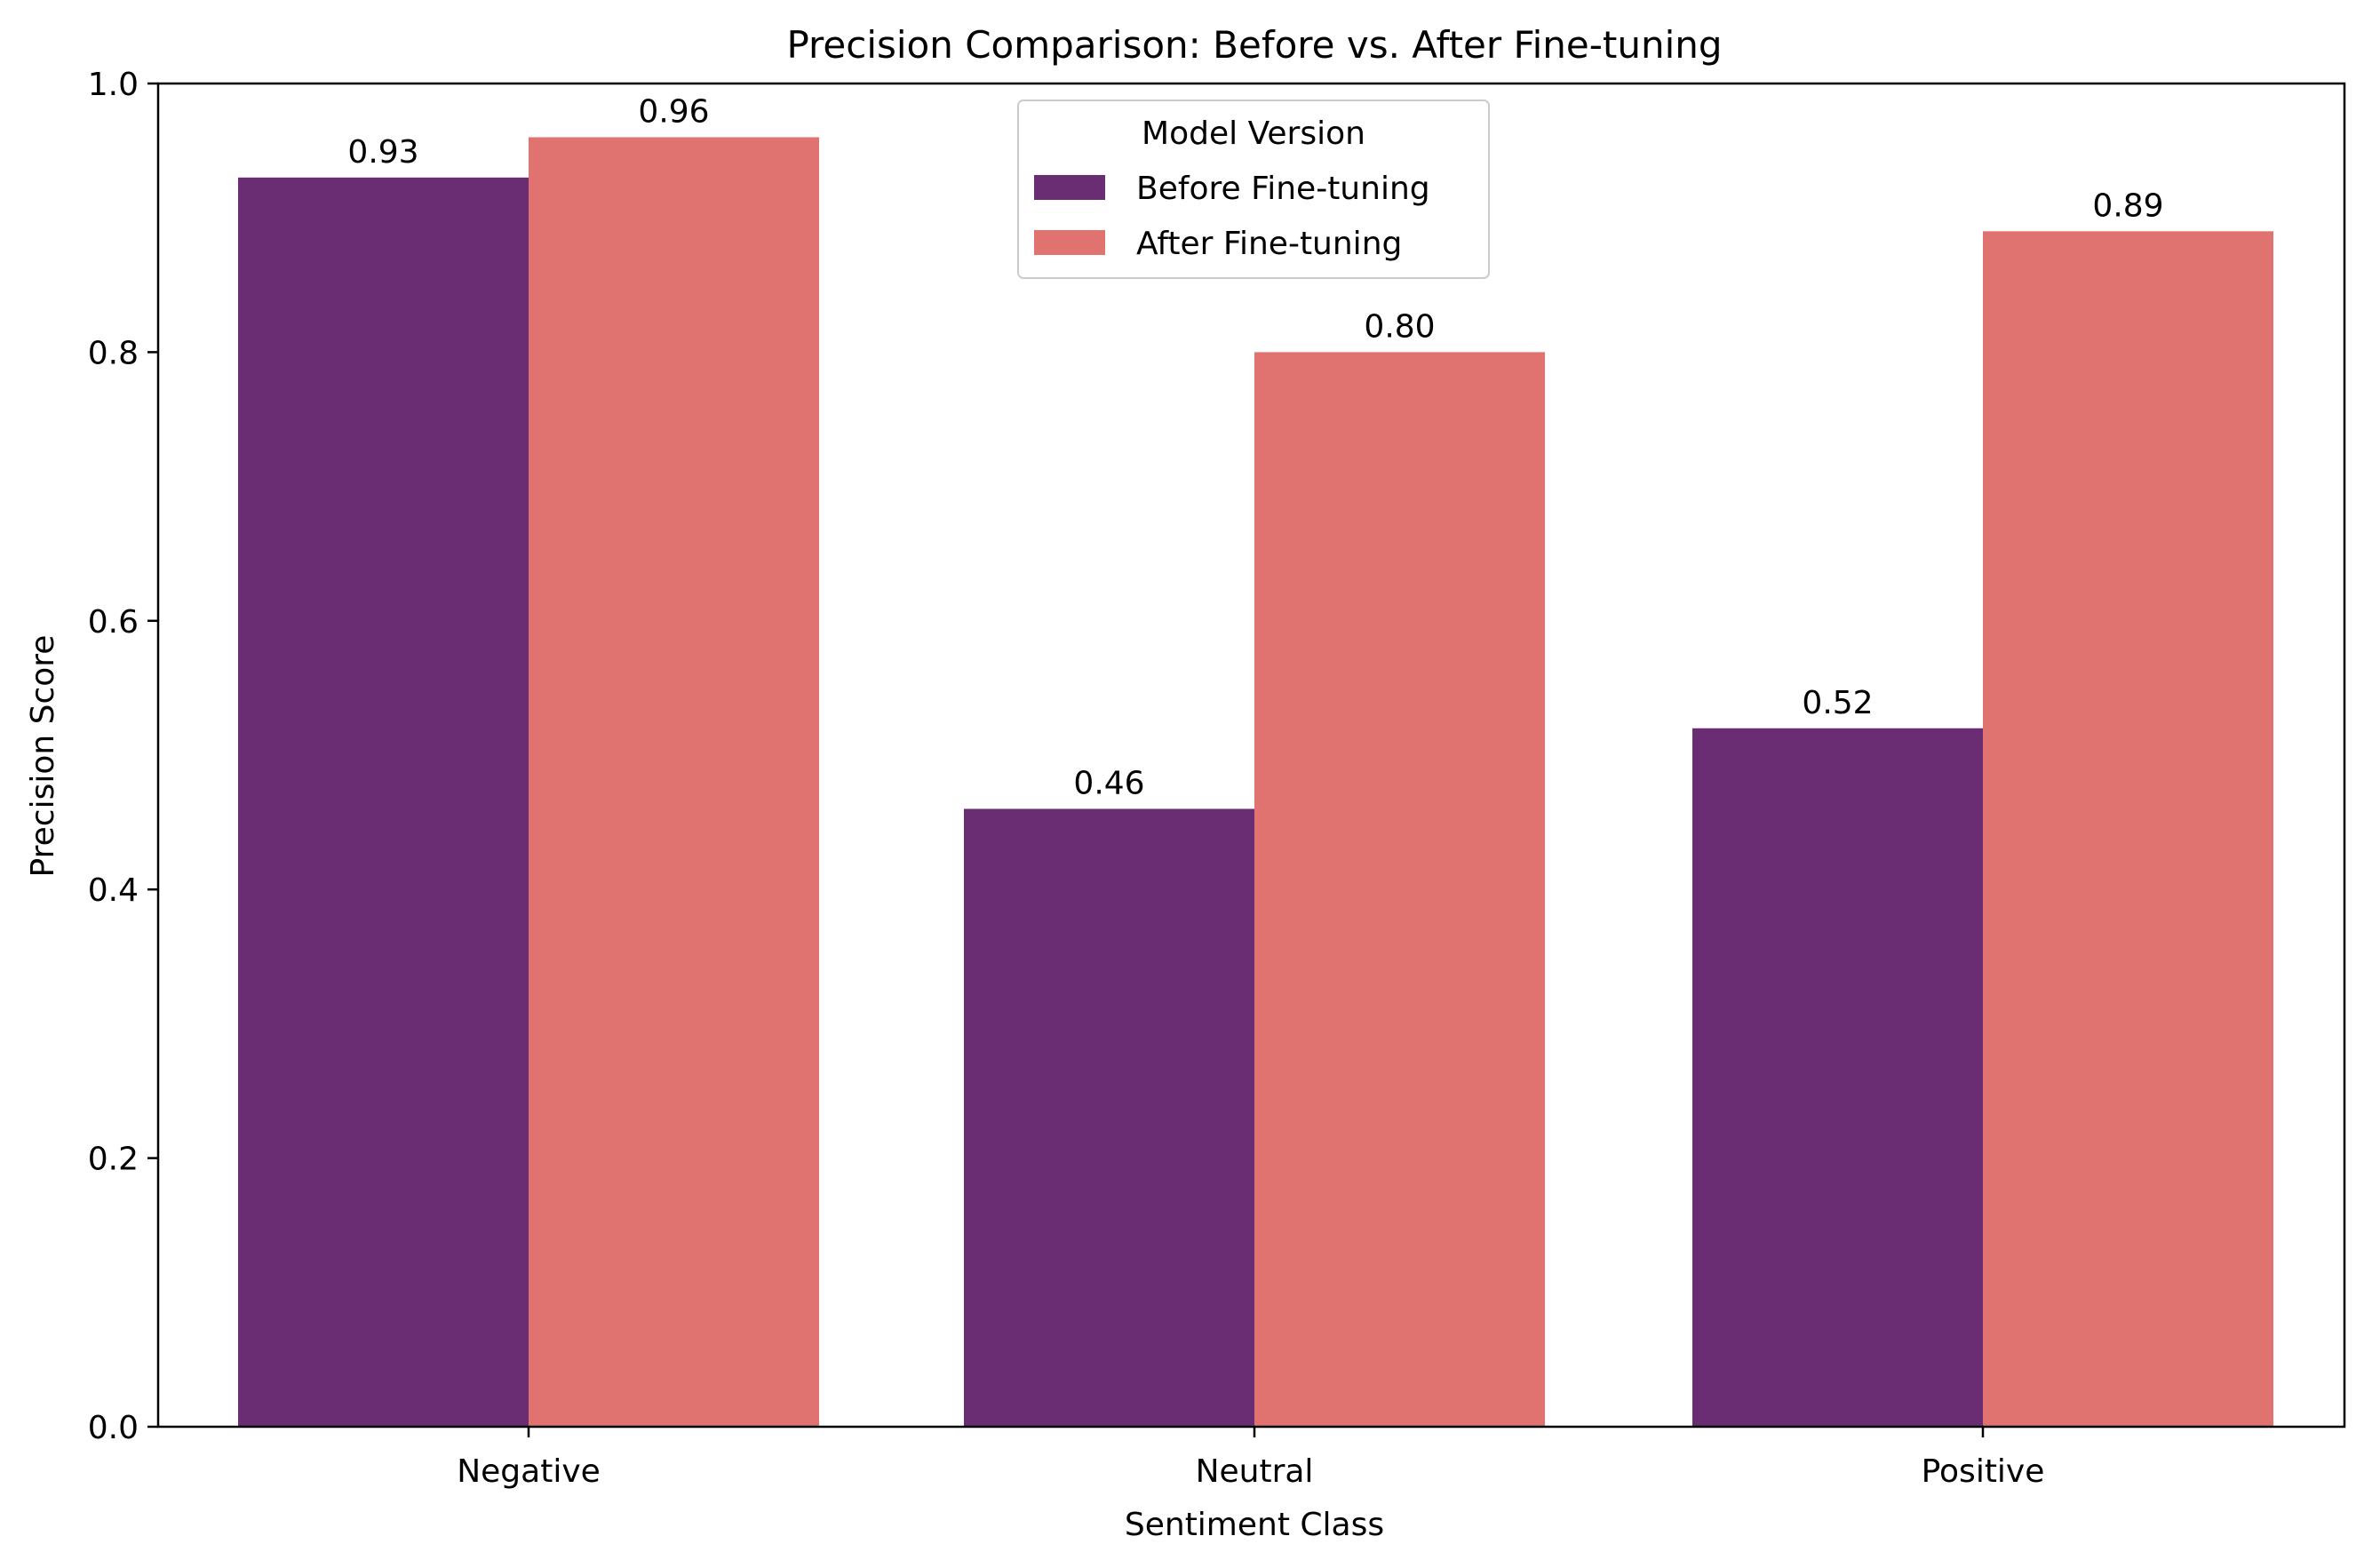  I want to click on bar-label-negative-before: 0.93, so click(382, 152).